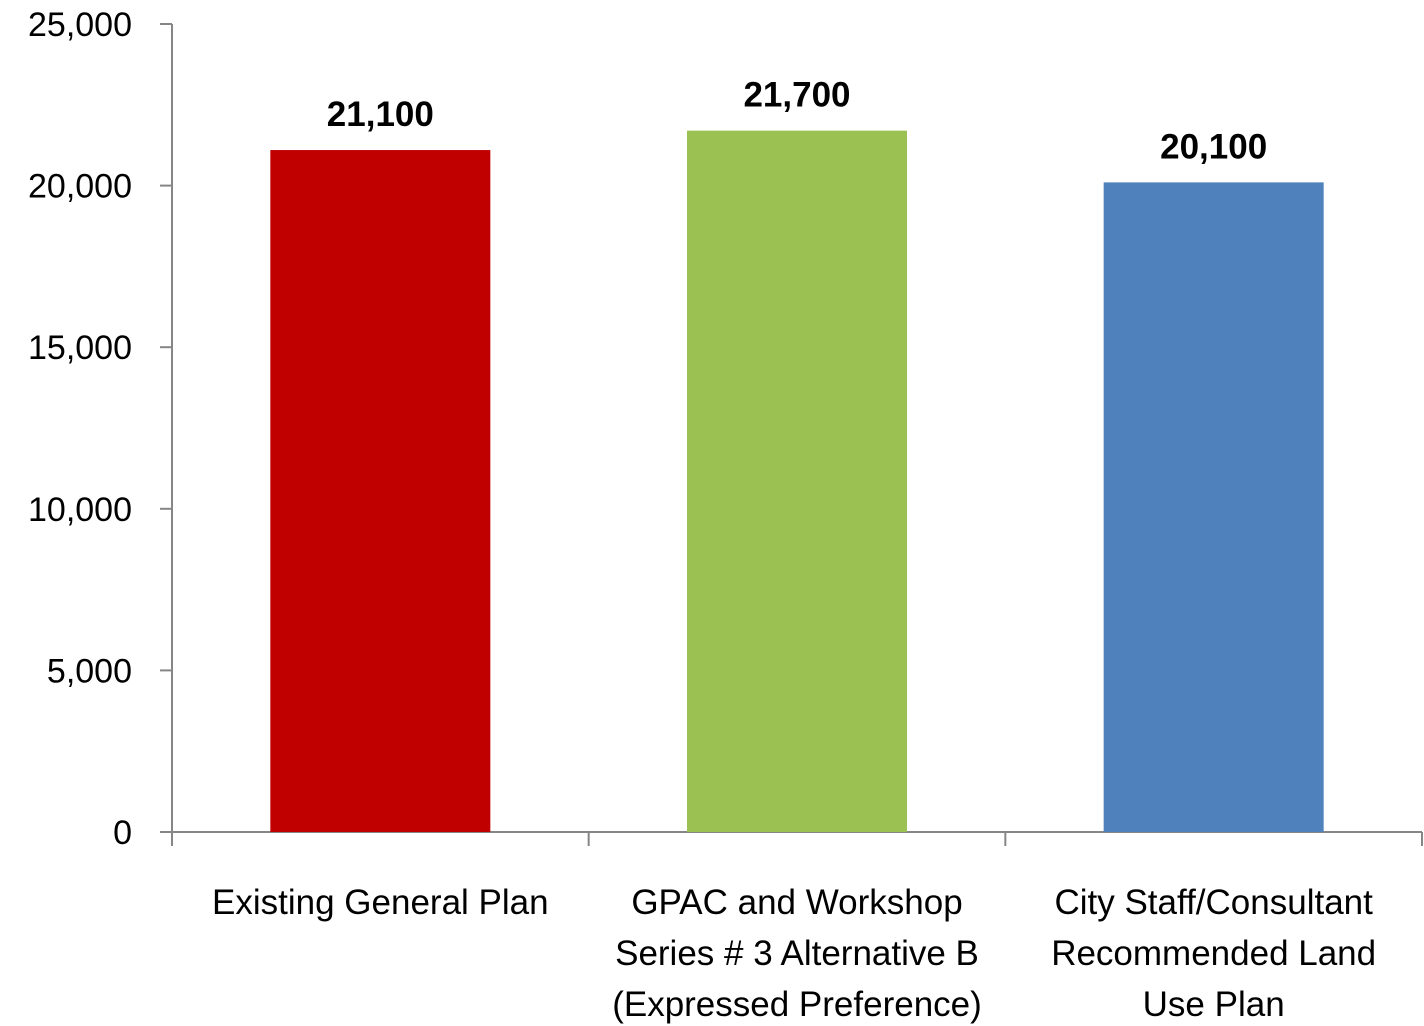 Image resolution: width=1424 pixels, height=1026 pixels. I want to click on y-tick-label: 25,000, so click(80, 25).